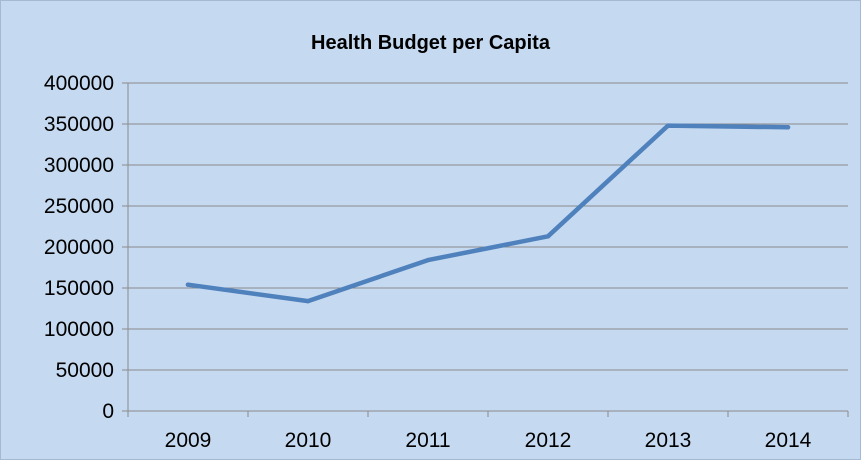 The height and width of the screenshot is (461, 861). Describe the element at coordinates (79, 329) in the screenshot. I see `y-tick-label: 100000` at that location.